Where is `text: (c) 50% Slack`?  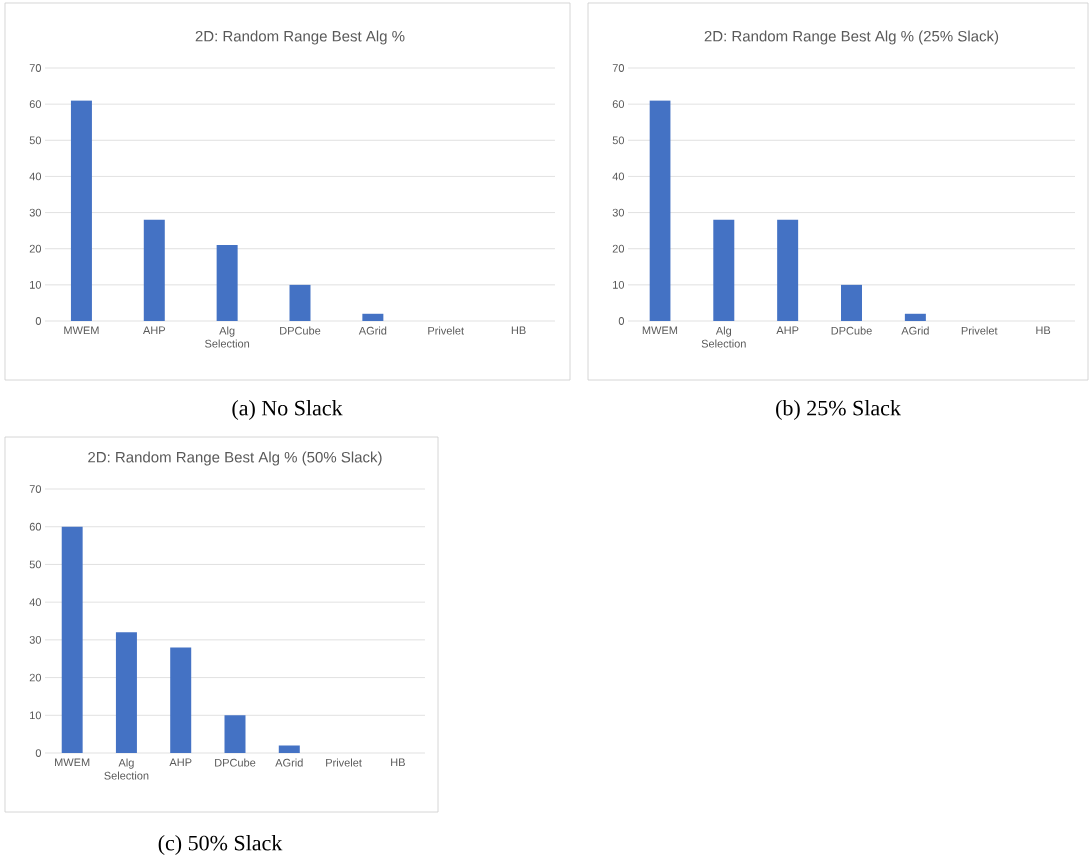
text: (c) 50% Slack is located at coordinates (220, 845).